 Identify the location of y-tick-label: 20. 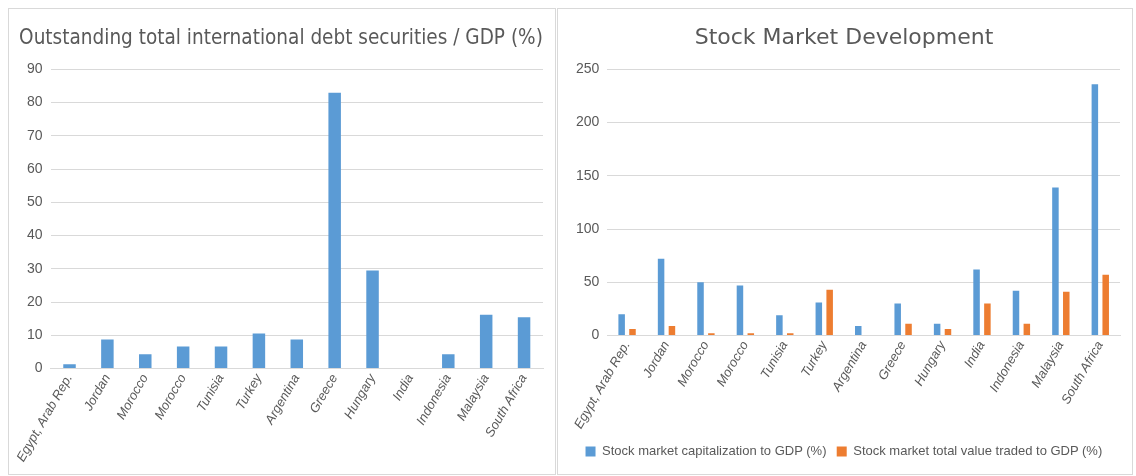
(34, 300).